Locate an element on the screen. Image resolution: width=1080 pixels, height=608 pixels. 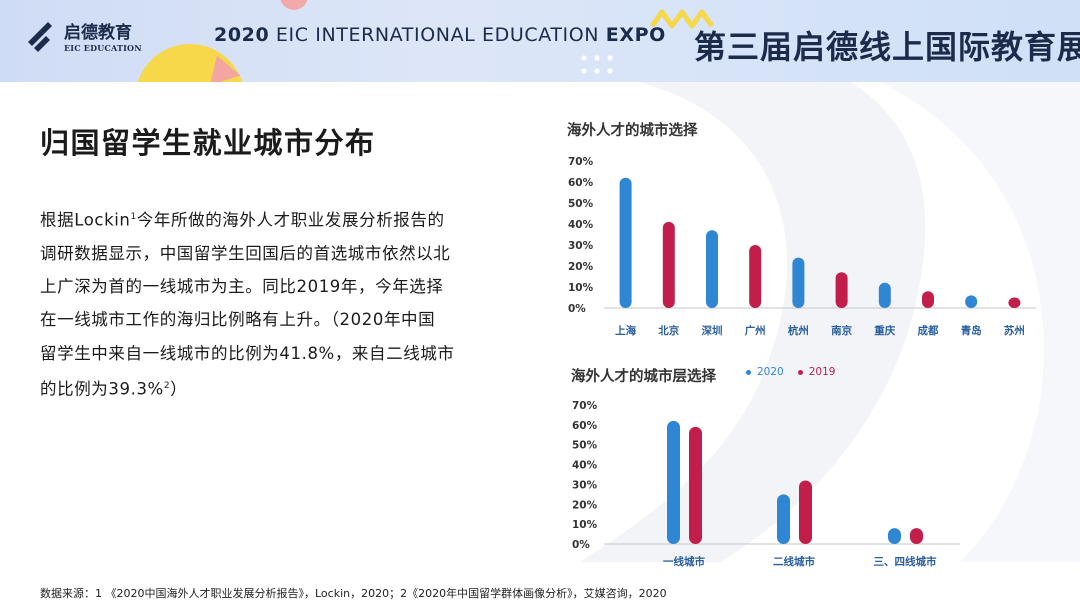
x-tick-label: 三、四线城市 is located at coordinates (905, 561).